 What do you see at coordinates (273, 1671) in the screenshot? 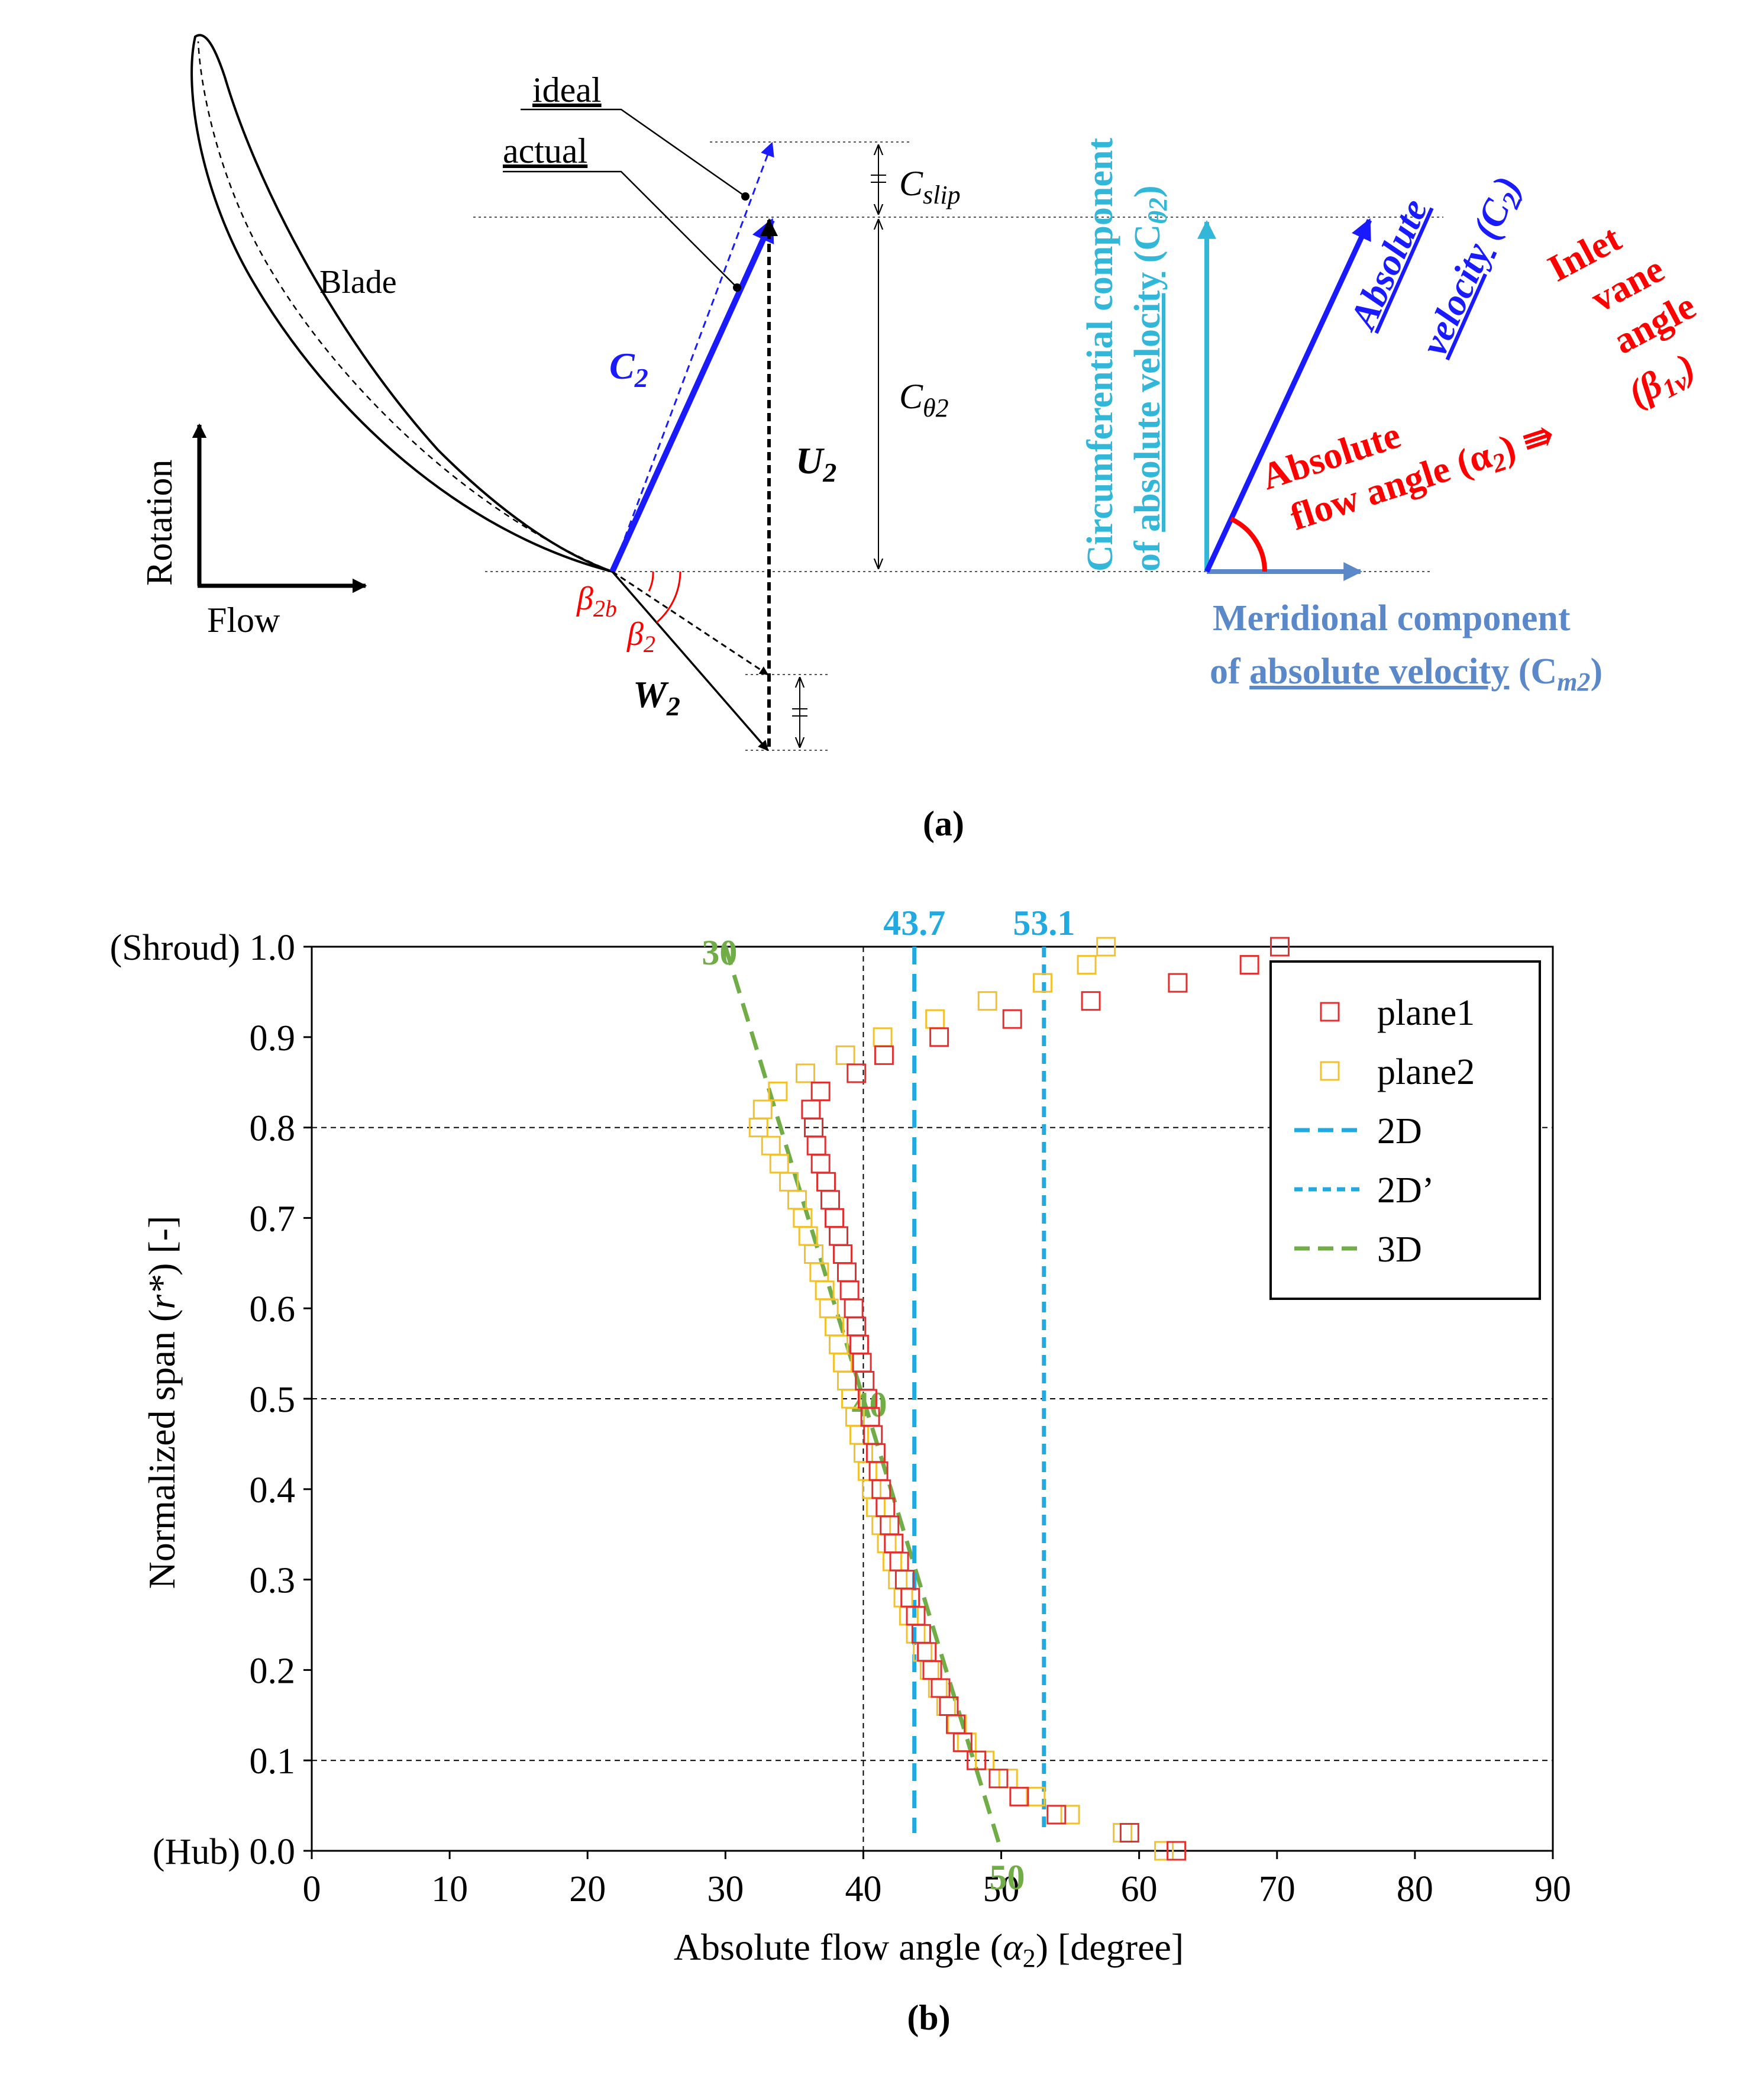
I see `y-tick-label-0.2: 0.2` at bounding box center [273, 1671].